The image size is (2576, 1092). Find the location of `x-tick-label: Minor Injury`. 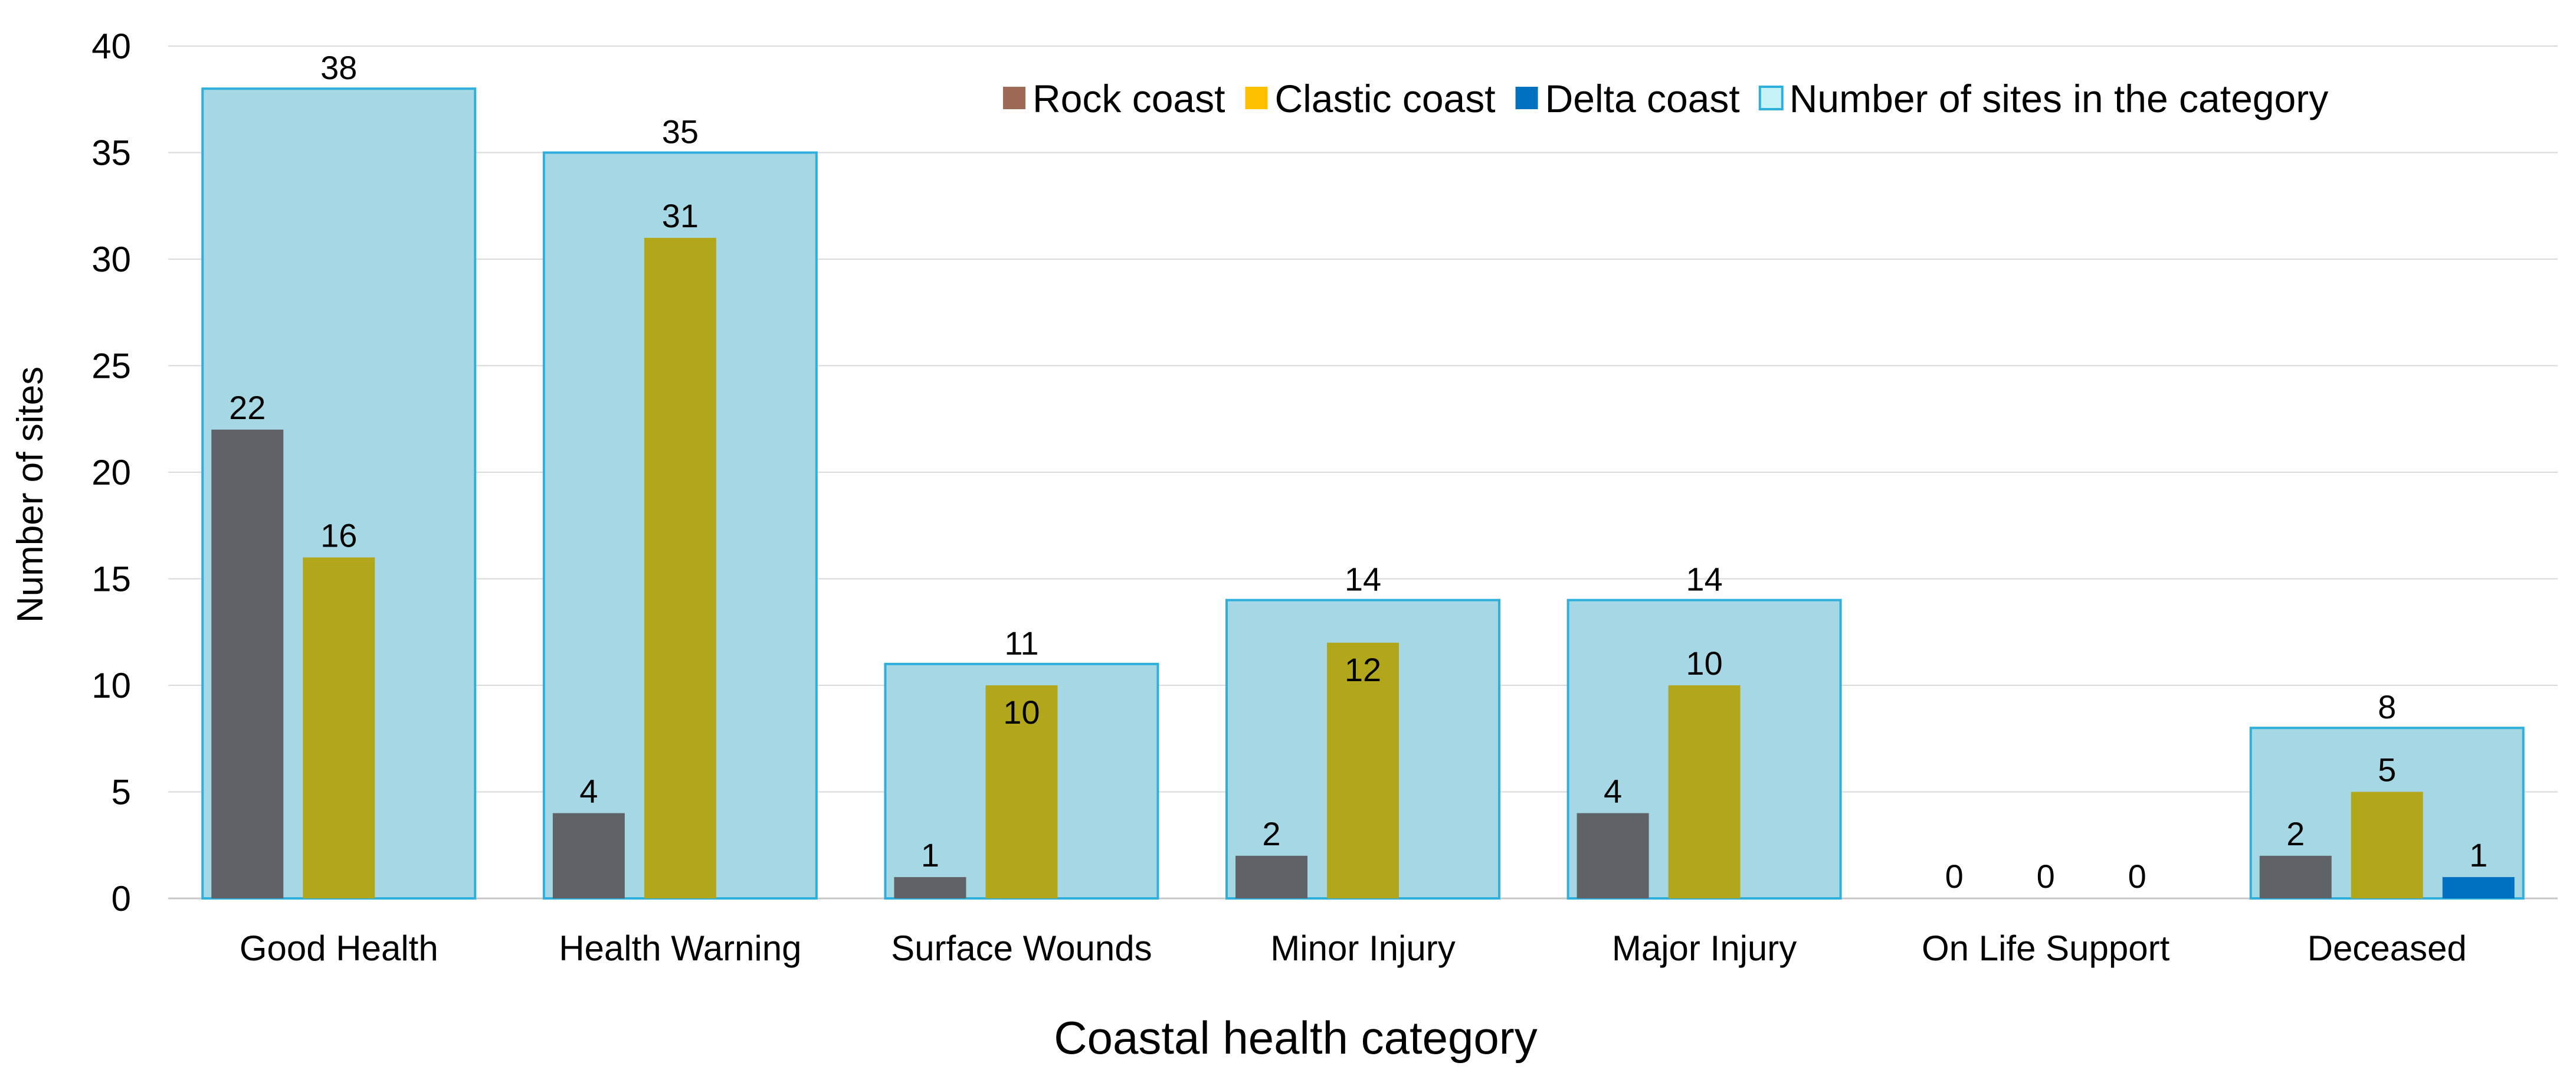

x-tick-label: Minor Injury is located at coordinates (1362, 948).